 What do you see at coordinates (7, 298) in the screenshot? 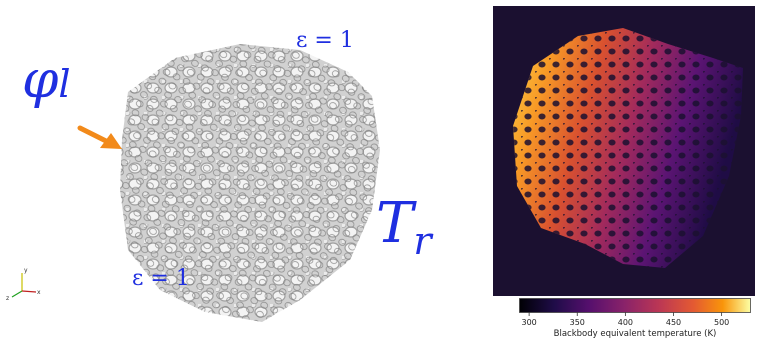
I see `axis-z-label: z` at bounding box center [7, 298].